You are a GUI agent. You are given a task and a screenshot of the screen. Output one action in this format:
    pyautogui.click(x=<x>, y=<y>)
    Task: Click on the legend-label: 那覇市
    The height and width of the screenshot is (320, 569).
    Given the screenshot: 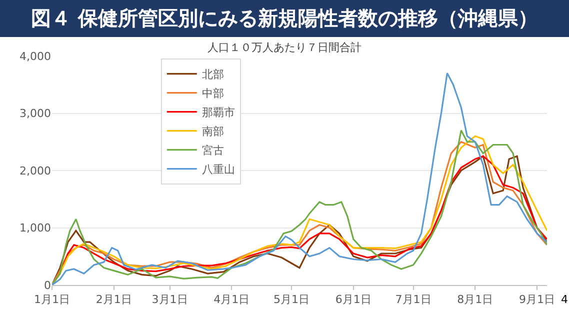 What is the action you would take?
    pyautogui.click(x=218, y=113)
    